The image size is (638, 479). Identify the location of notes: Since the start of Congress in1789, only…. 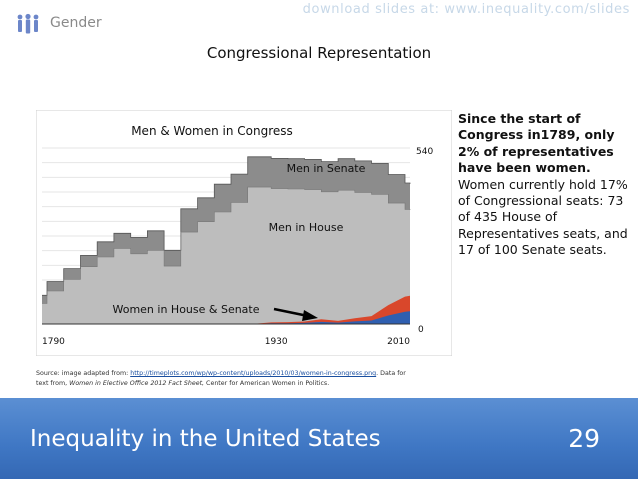
(546, 185).